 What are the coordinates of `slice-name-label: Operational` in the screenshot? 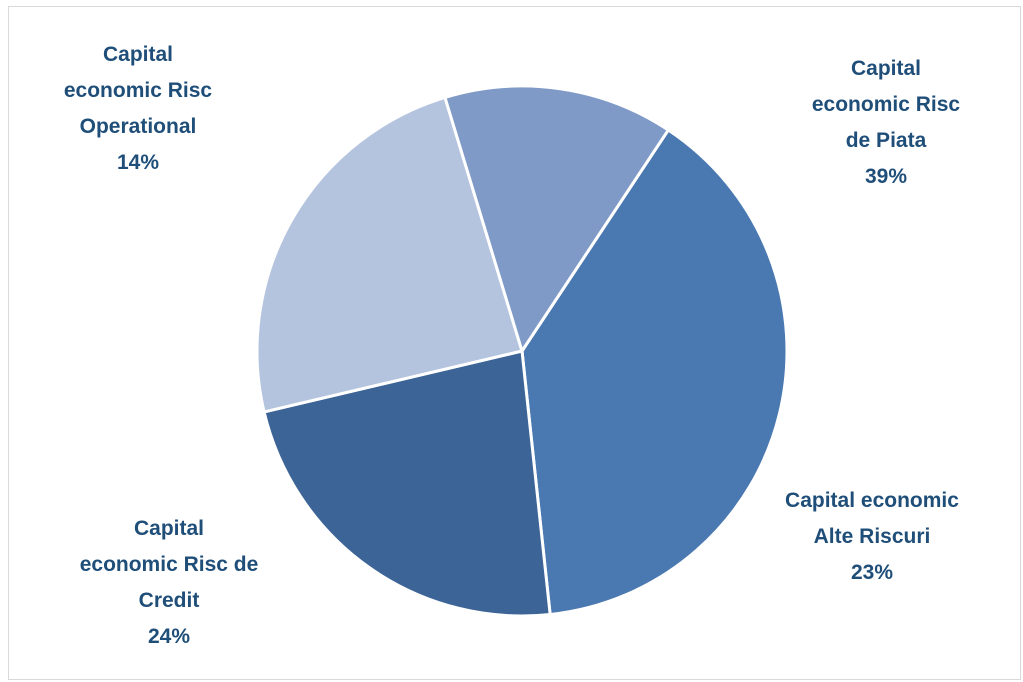 It's located at (138, 126).